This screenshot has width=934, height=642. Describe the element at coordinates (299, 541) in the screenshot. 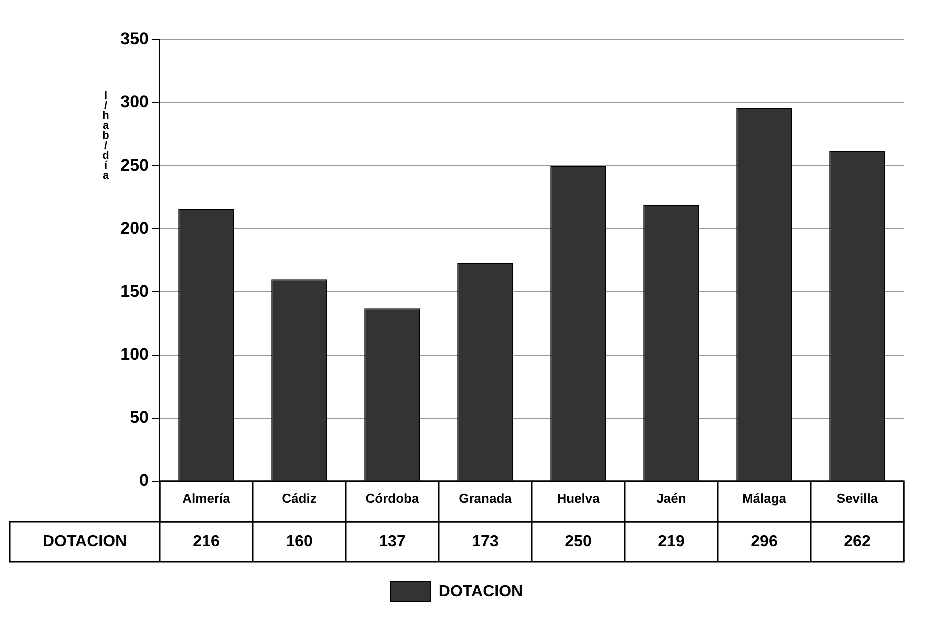

I see `data-label: 160` at that location.